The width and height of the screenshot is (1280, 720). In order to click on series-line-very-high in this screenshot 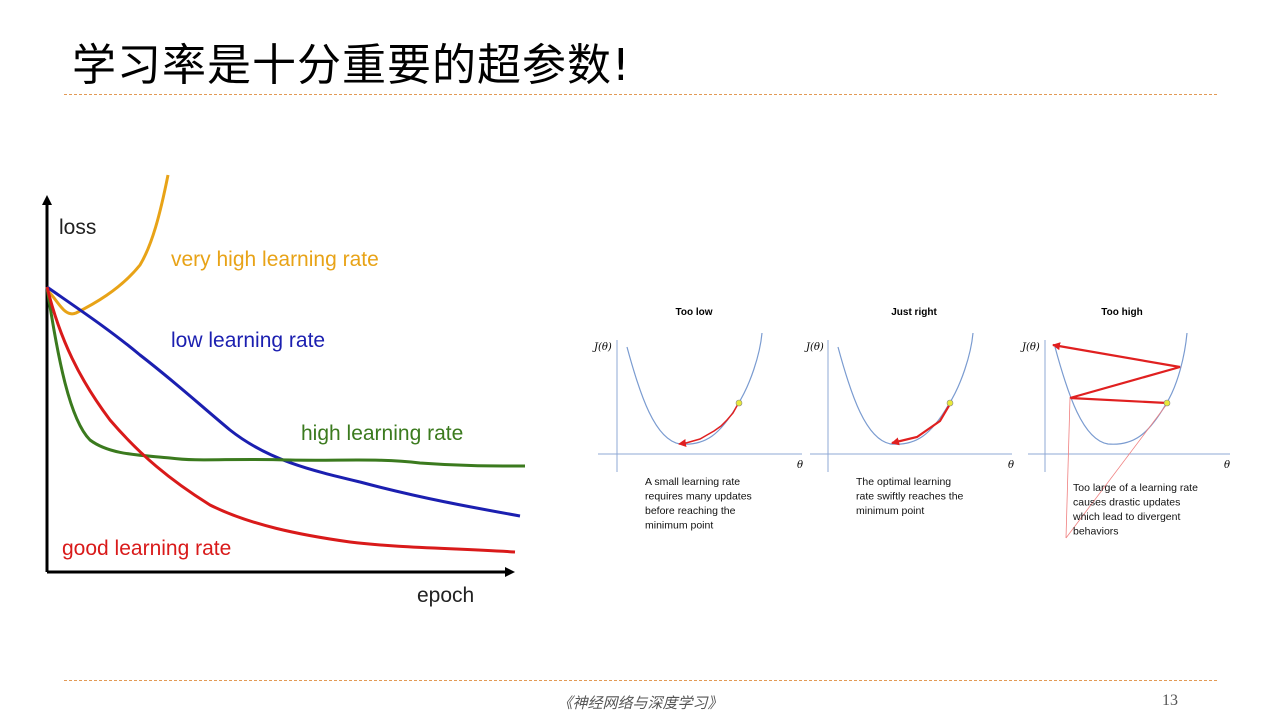, I will do `click(107, 245)`.